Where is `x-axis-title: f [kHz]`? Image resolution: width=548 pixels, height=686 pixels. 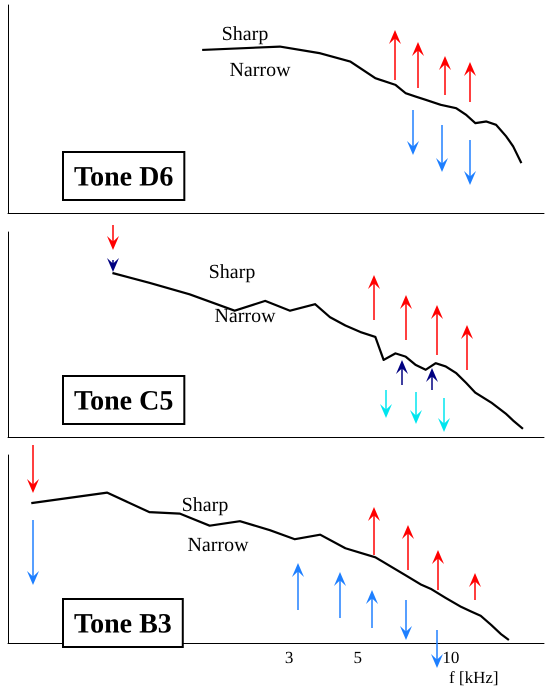 x-axis-title: f [kHz] is located at coordinates (474, 677).